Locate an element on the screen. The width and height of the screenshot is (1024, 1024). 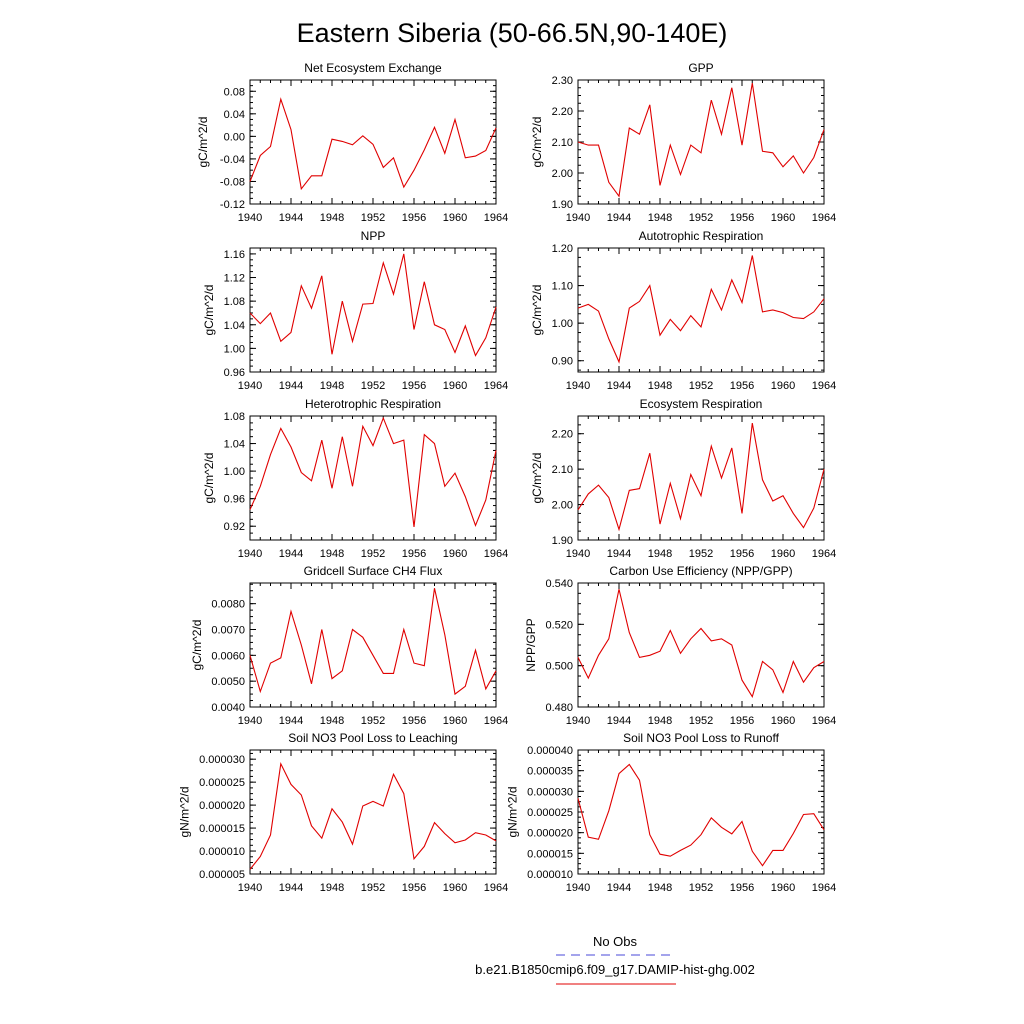
panel-title: Soil NO3 Pool Loss to Runoff is located at coordinates (701, 738).